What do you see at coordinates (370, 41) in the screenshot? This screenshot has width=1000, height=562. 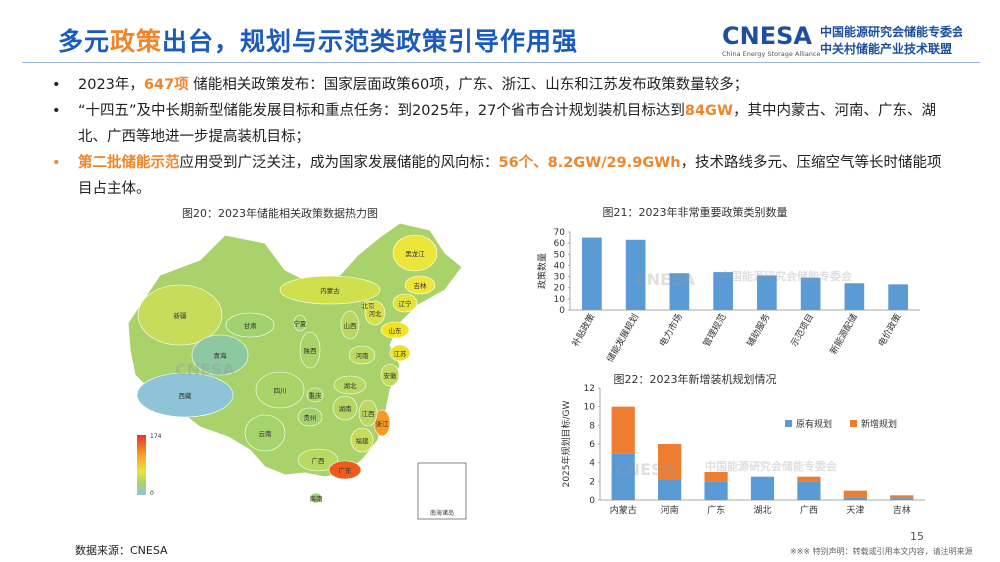 I see `title-part: 出台，规划与示范类政策引导作用强` at bounding box center [370, 41].